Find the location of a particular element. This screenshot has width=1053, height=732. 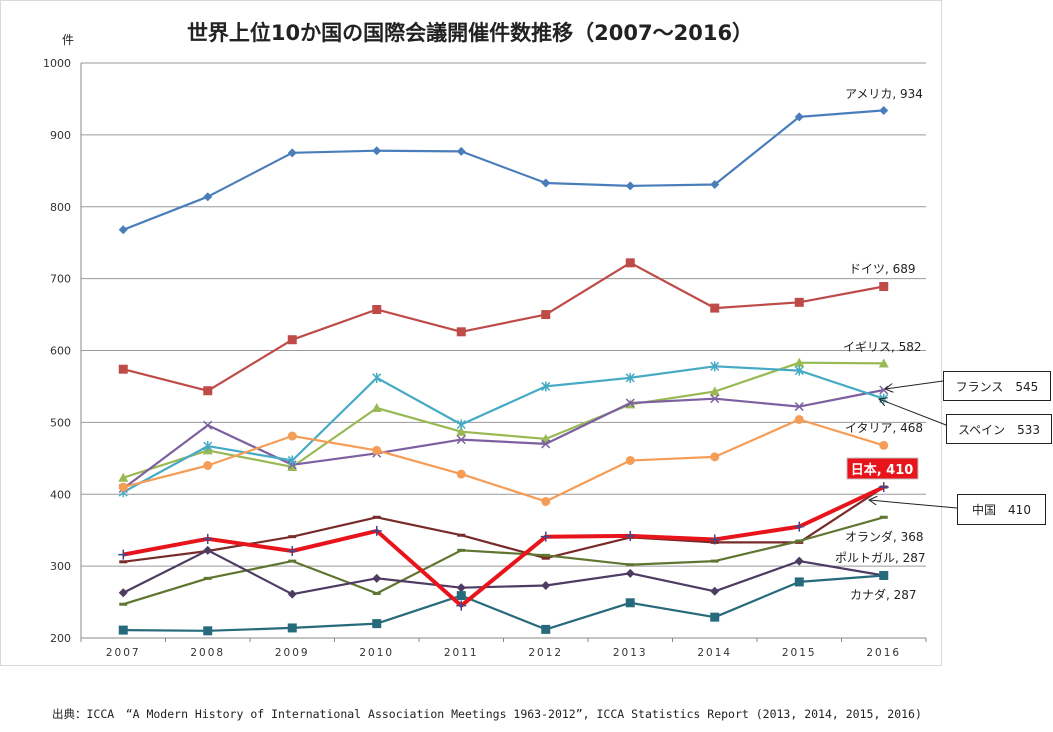

series-9-line is located at coordinates (503, 572).